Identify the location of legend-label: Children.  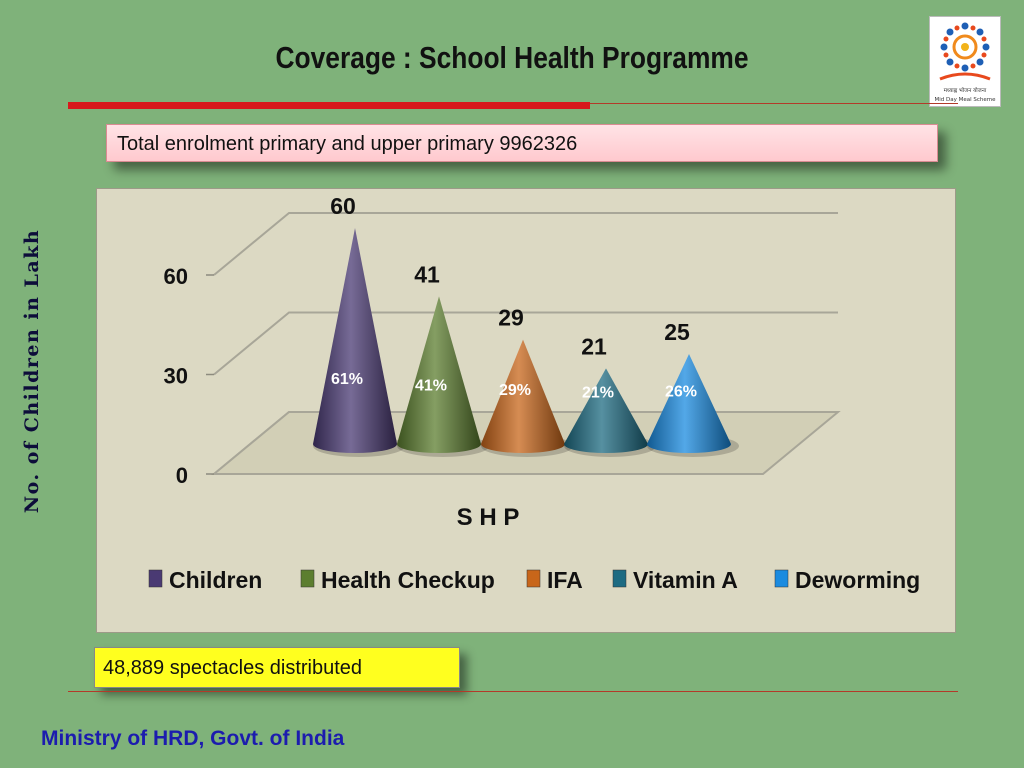
(215, 580).